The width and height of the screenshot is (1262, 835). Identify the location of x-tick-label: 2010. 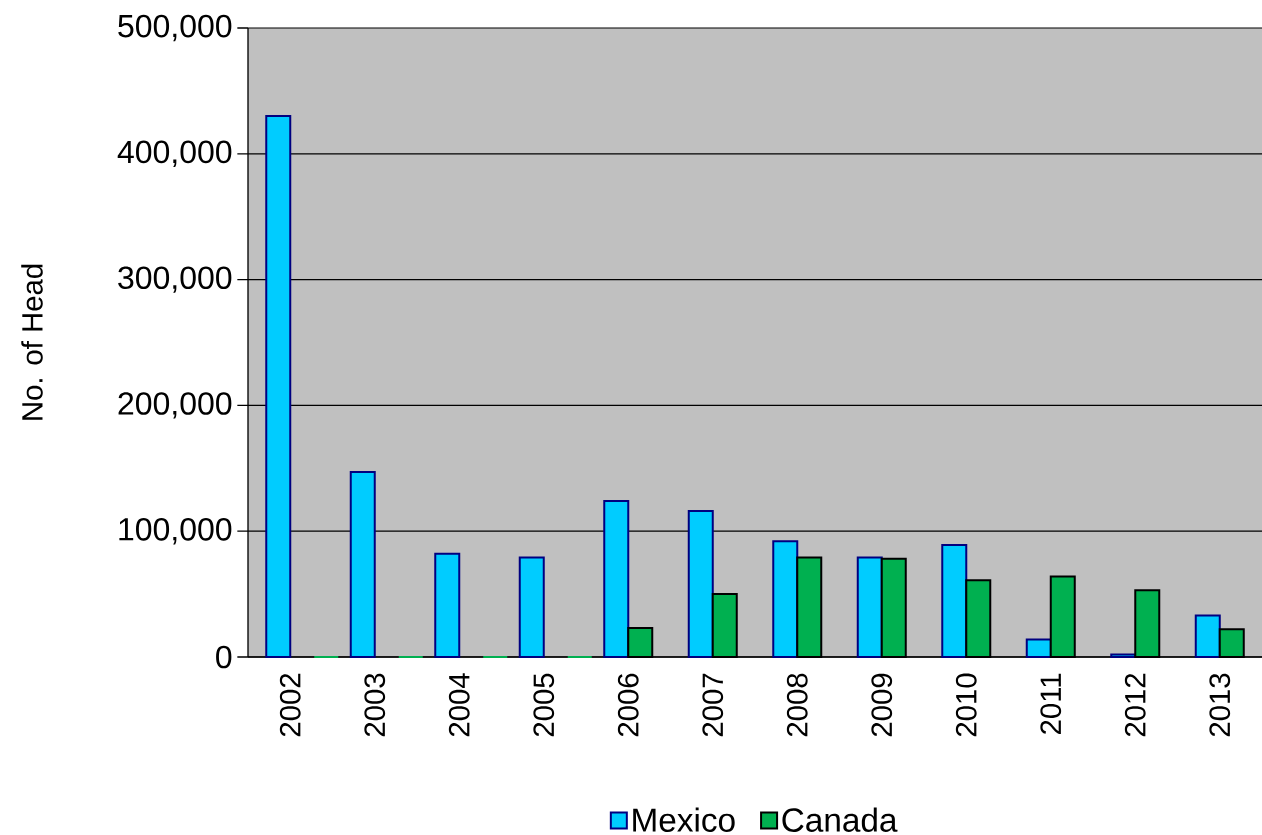
(966, 705).